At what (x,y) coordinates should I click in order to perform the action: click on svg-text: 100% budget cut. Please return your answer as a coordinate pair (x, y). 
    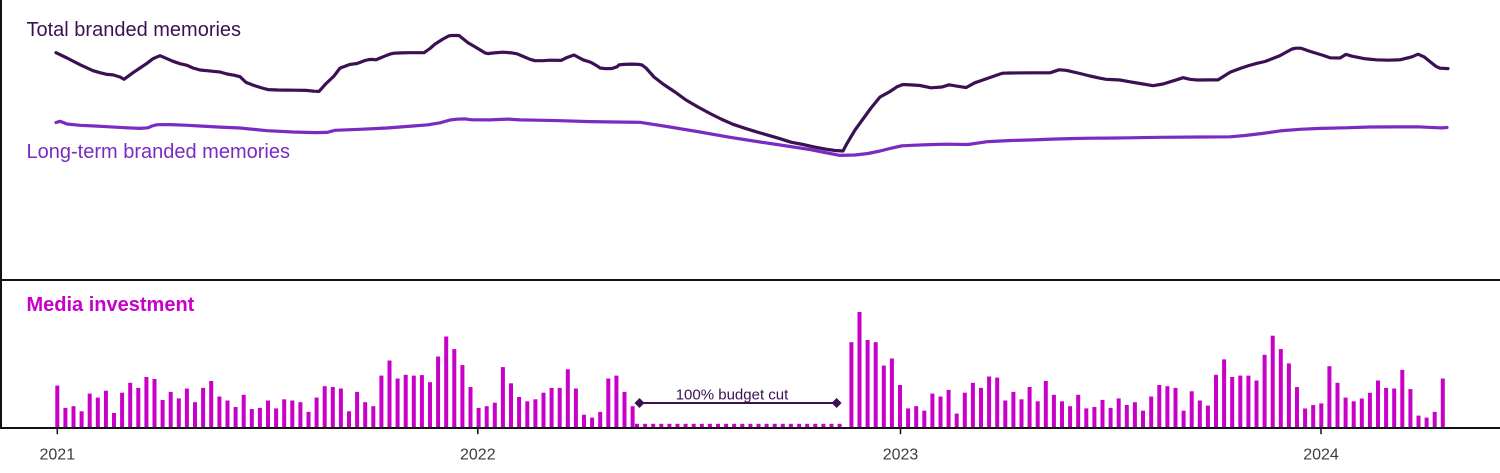
    Looking at the image, I should click on (732, 394).